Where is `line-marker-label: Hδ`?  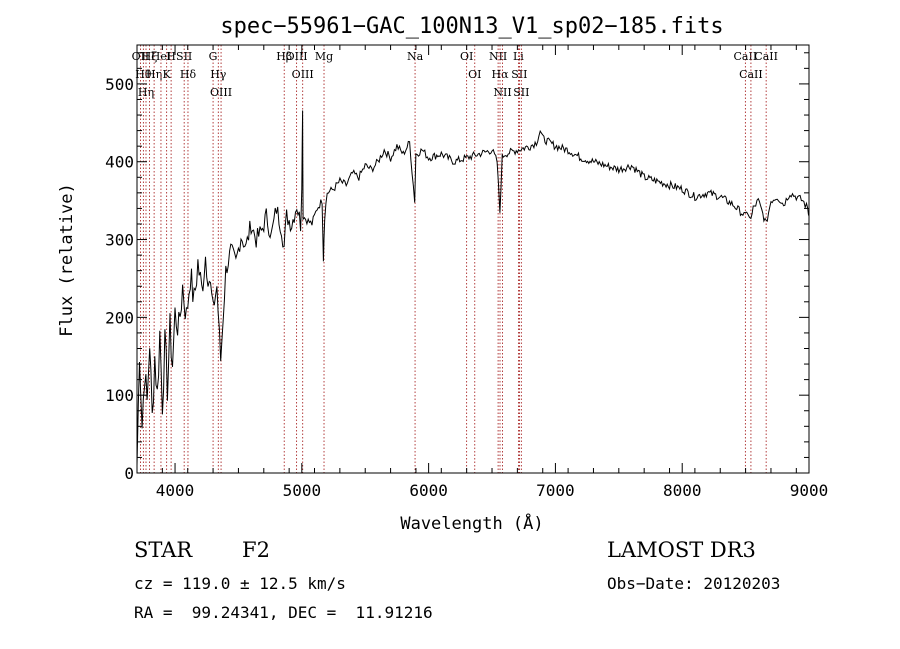
line-marker-label: Hδ is located at coordinates (188, 74).